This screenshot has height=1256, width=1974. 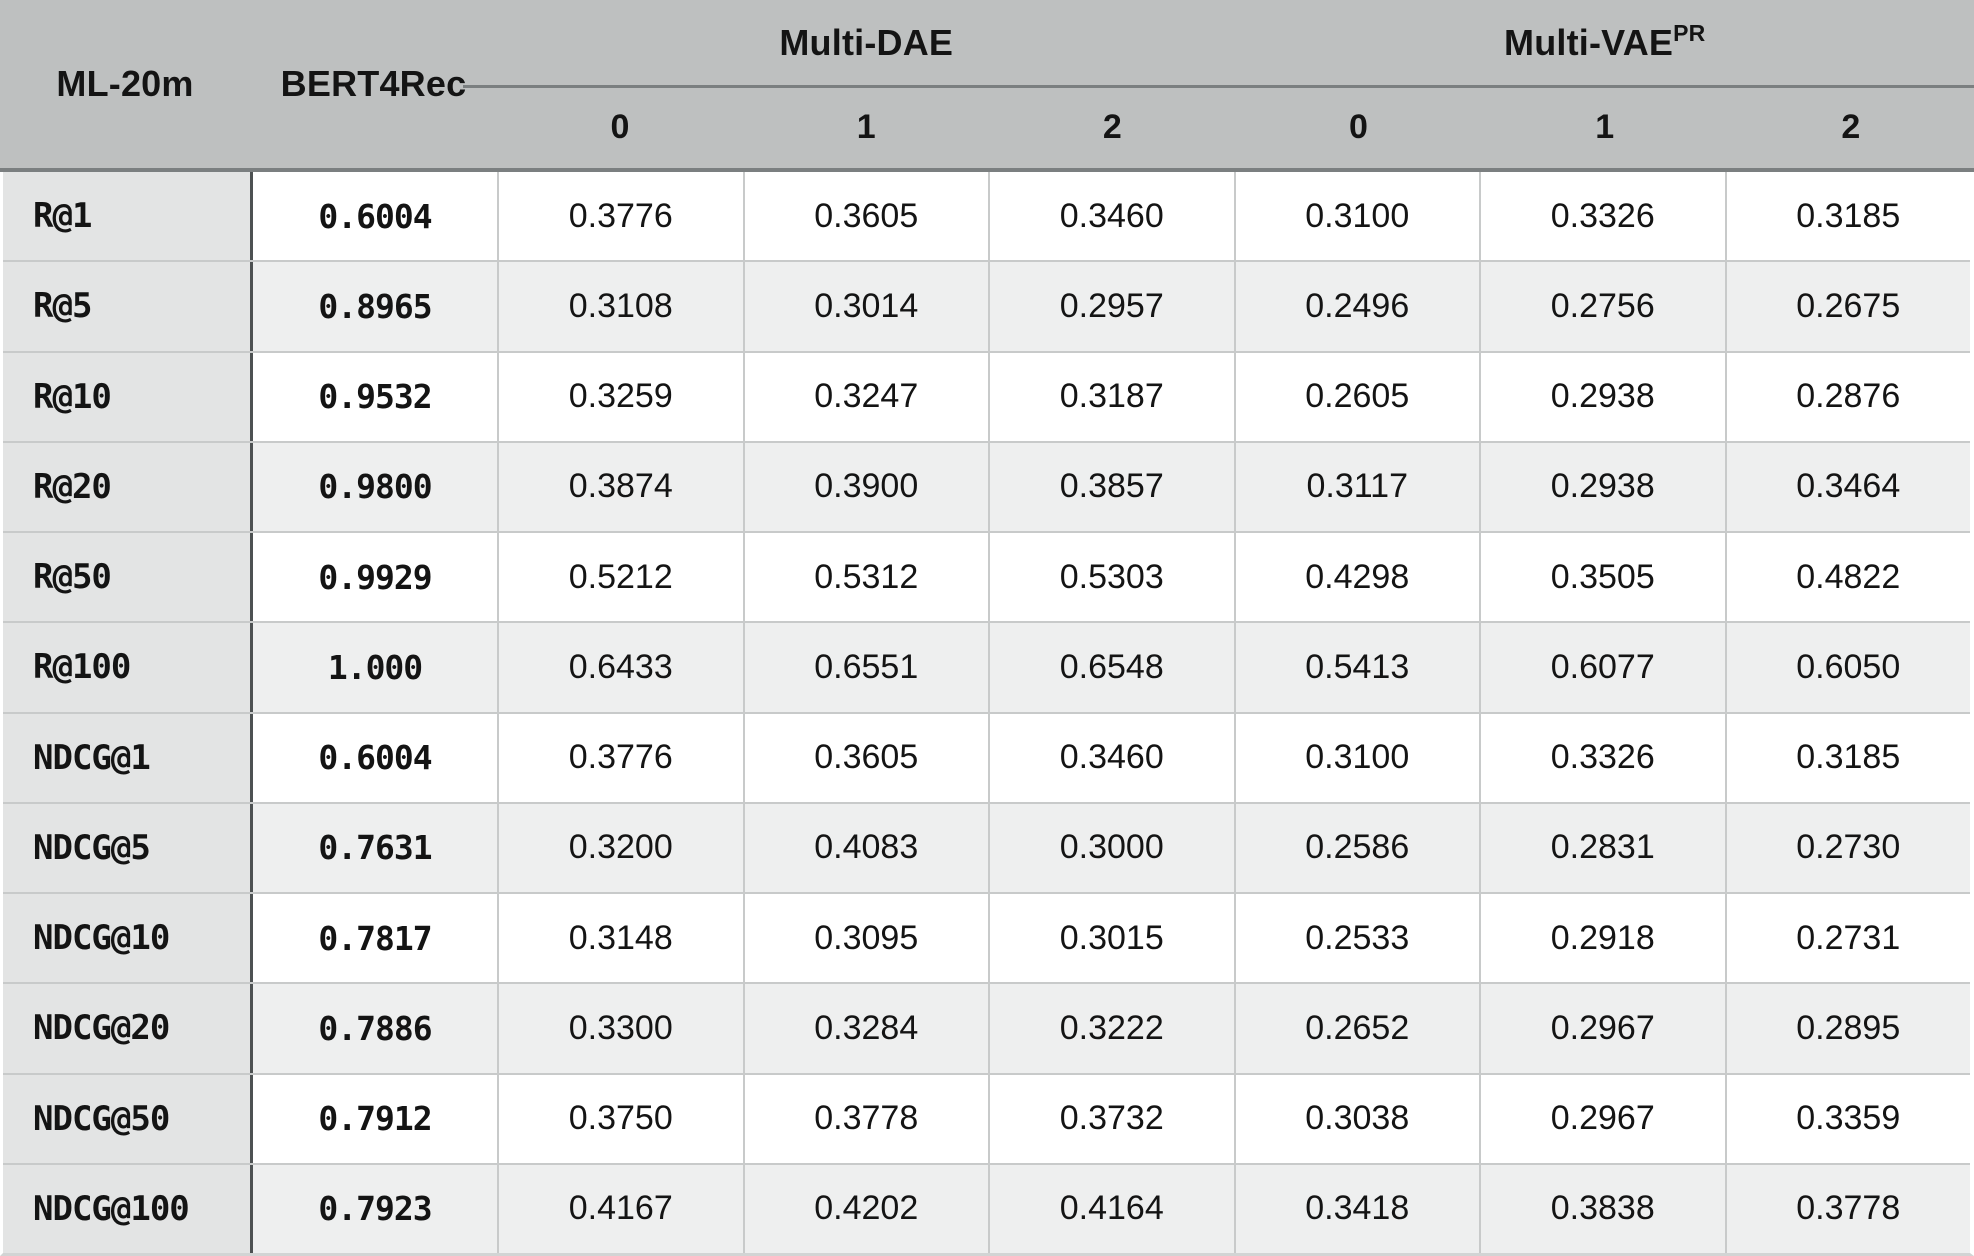 What do you see at coordinates (373, 1208) in the screenshot?
I see `bert4rec-value-cell: 0.7923` at bounding box center [373, 1208].